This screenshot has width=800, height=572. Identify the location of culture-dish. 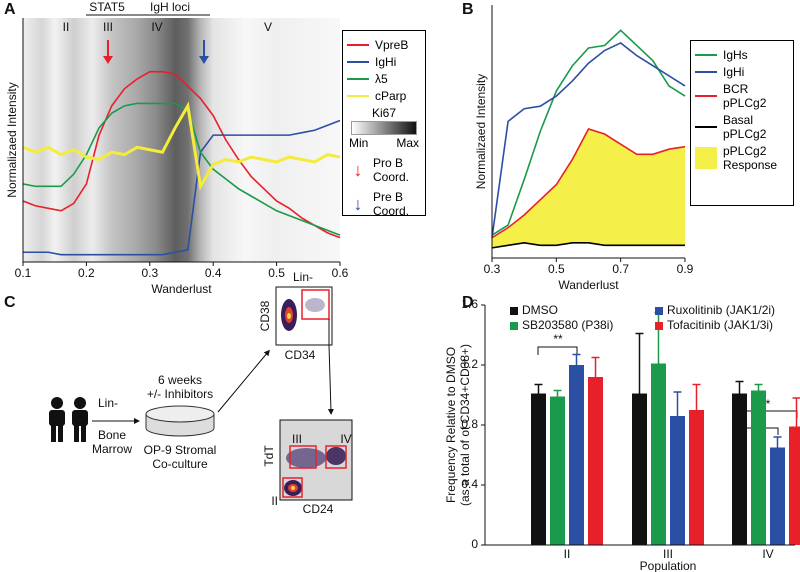
(180, 421).